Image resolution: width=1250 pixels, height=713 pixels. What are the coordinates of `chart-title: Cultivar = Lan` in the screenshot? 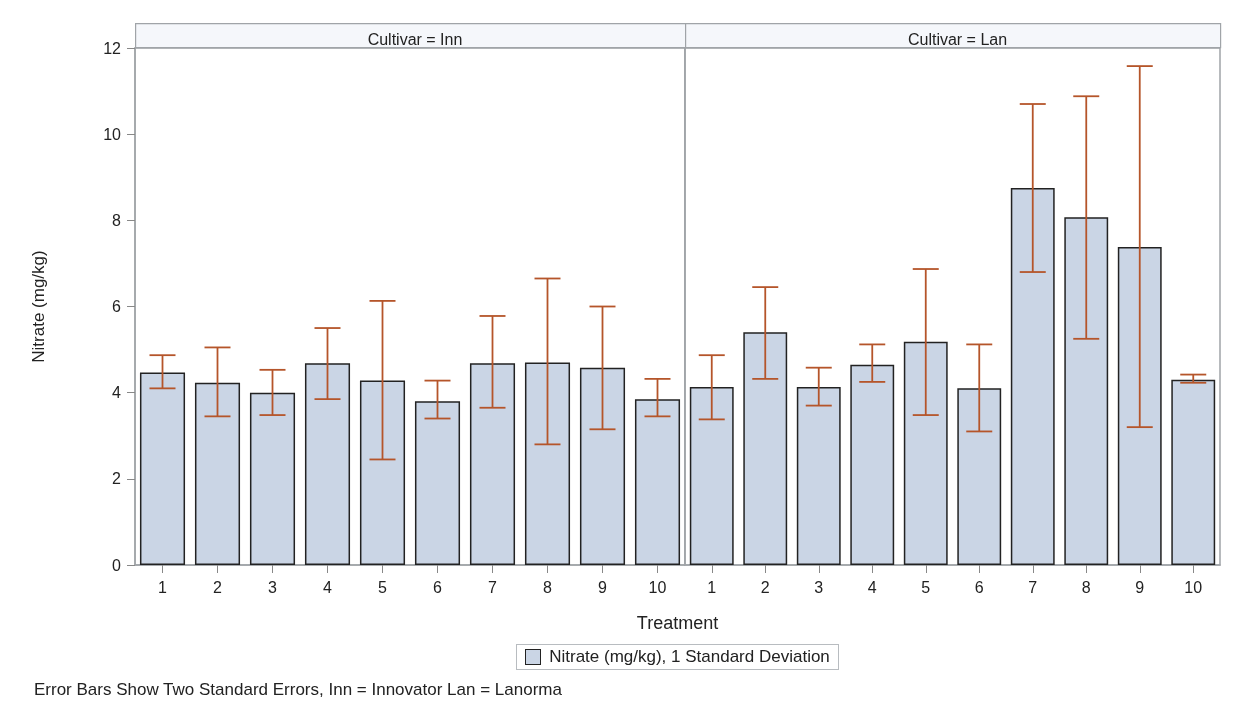 It's located at (957, 39).